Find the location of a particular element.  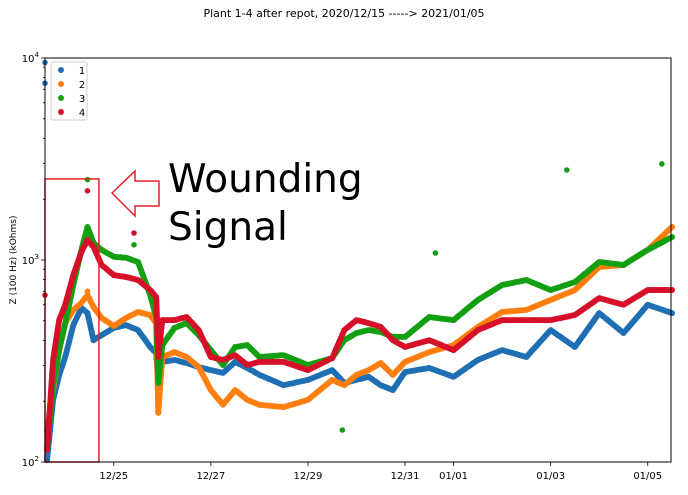

y-axis: 10² 10³ 10⁴ is located at coordinates (33, 260).